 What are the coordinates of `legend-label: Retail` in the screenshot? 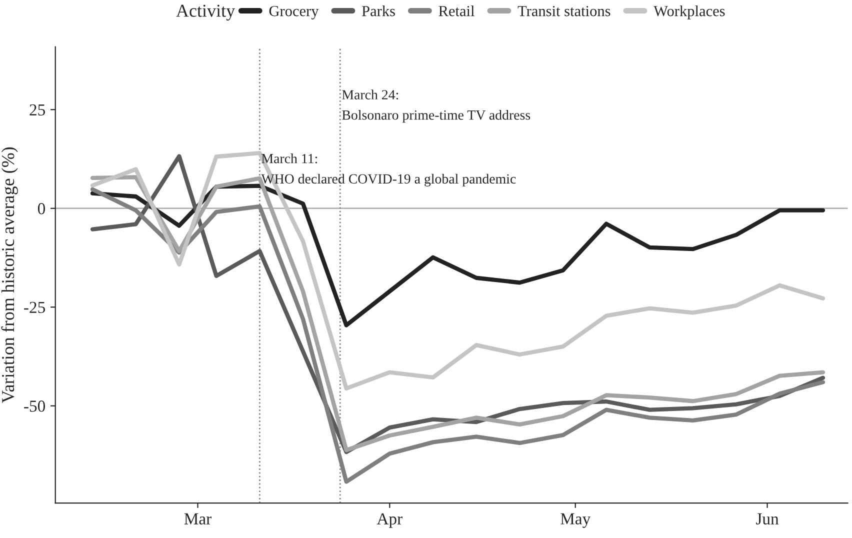 It's located at (456, 10).